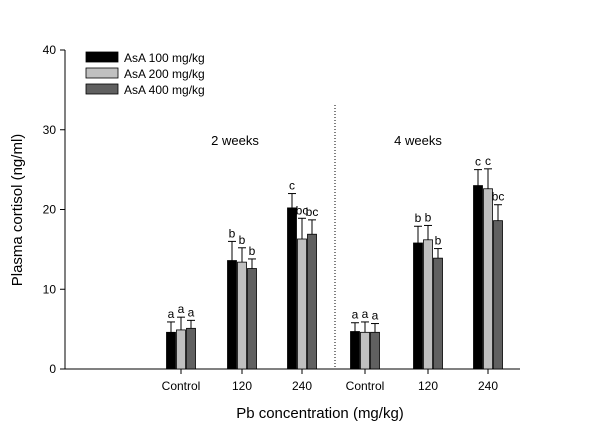  I want to click on legend-label: AsA 100 mg/kg, so click(164, 58).